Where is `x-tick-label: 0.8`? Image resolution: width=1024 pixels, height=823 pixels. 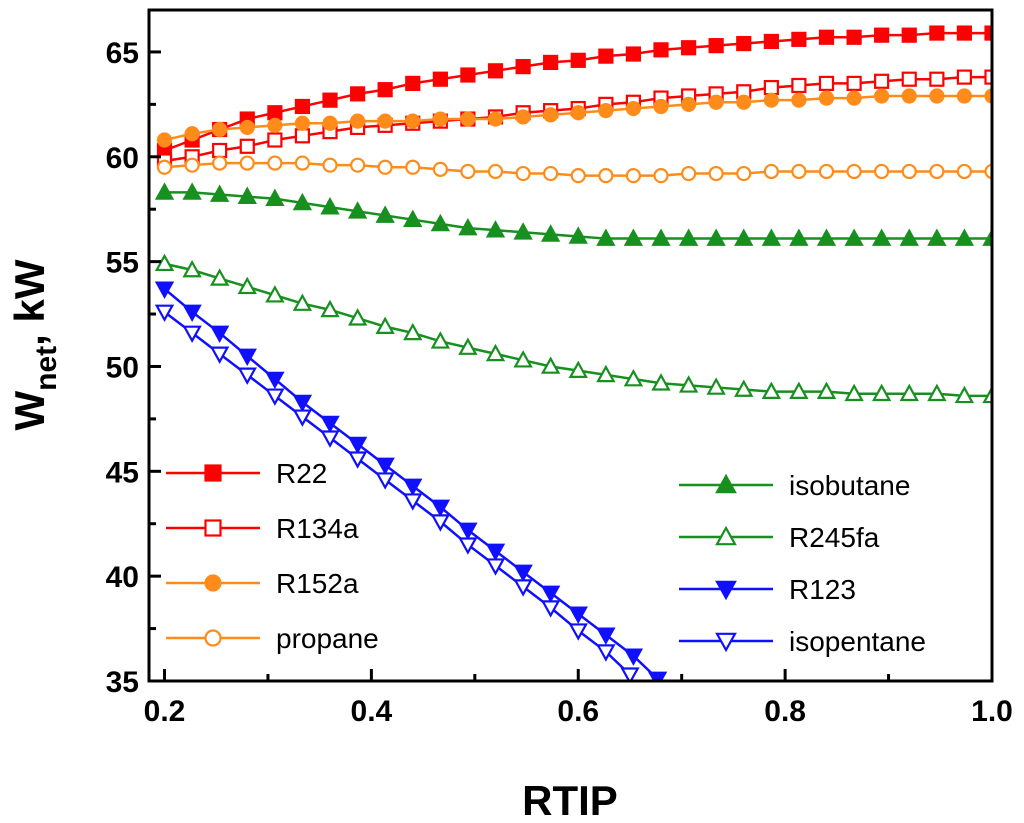
x-tick-label: 0.8 is located at coordinates (785, 711).